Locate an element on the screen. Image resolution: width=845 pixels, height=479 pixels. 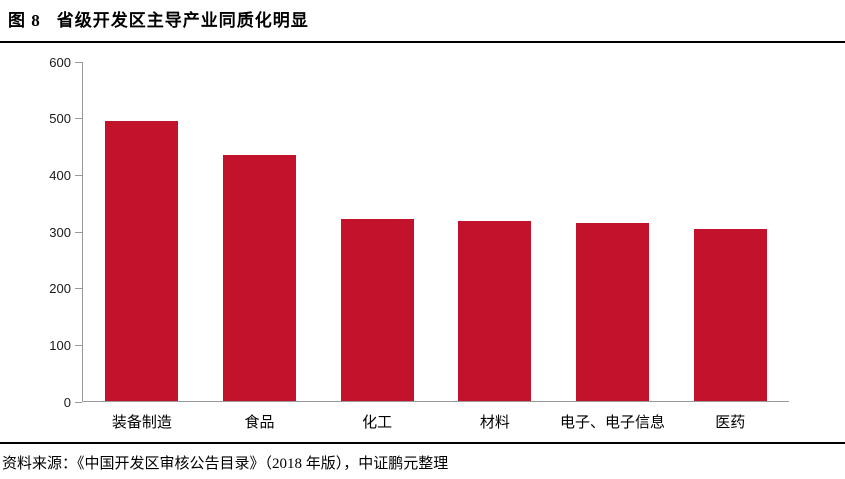
y-tick-label: 100 is located at coordinates (60, 345).